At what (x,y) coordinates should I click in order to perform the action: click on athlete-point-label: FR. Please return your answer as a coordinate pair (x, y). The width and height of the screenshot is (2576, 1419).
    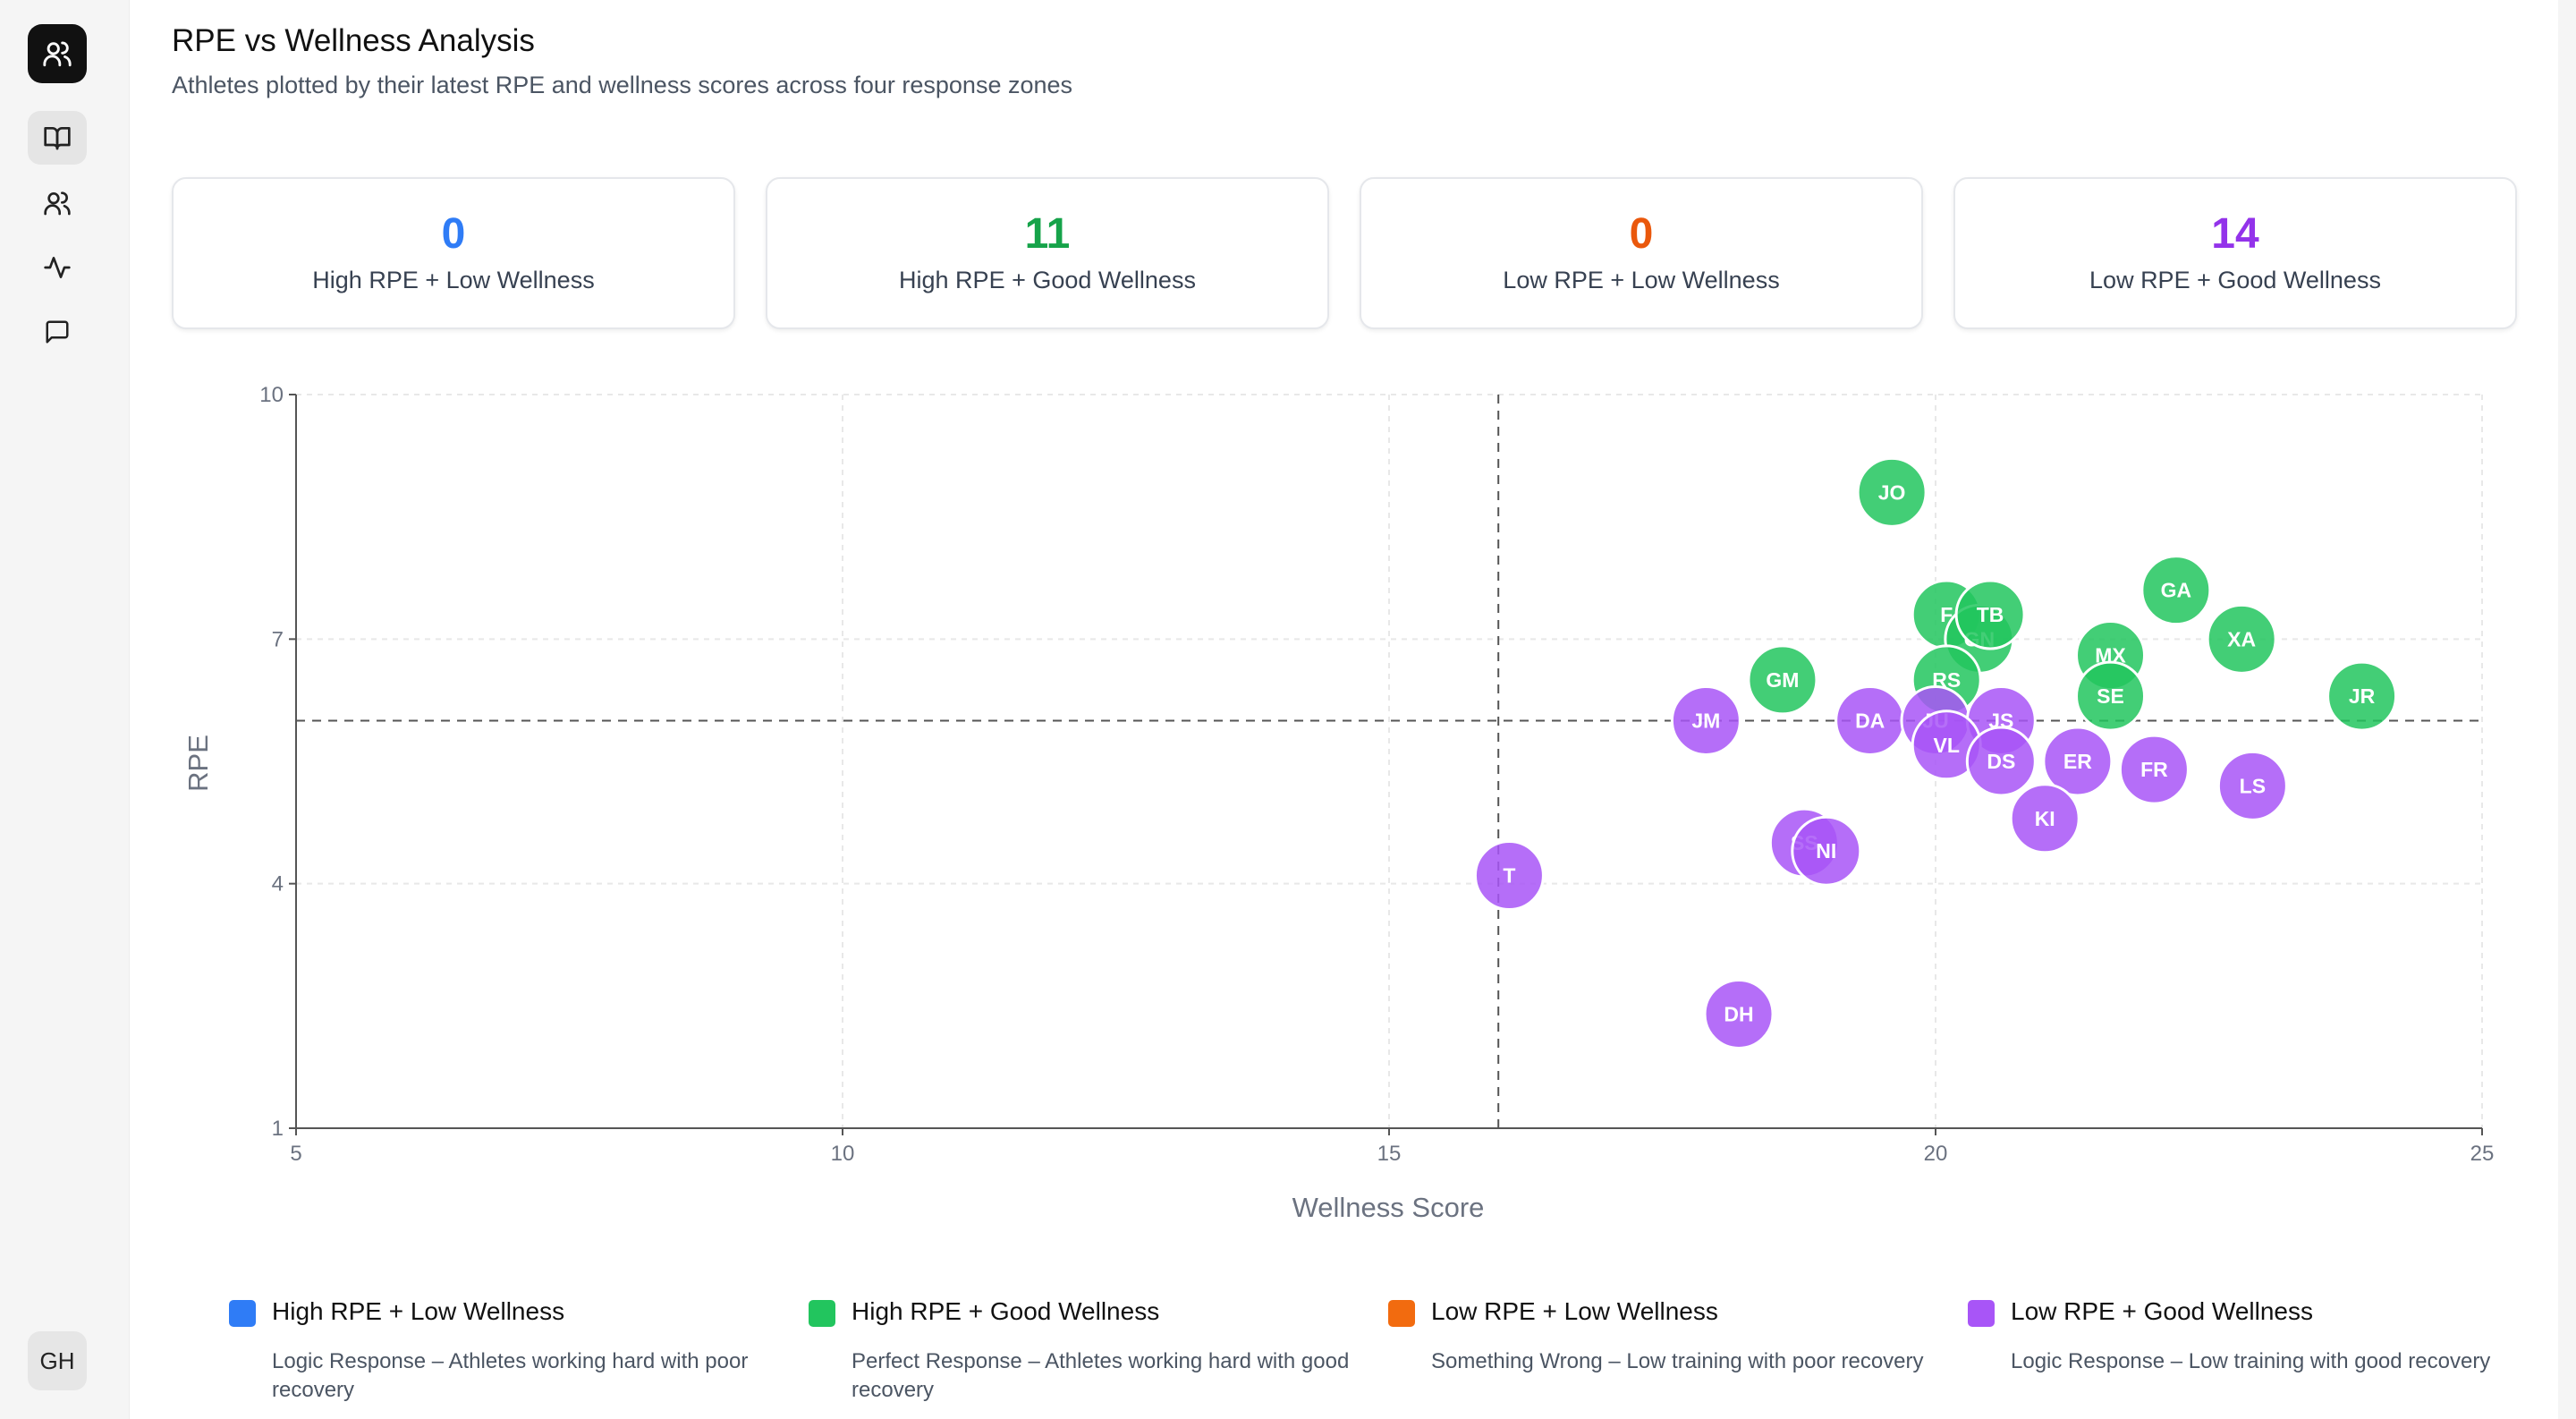
    Looking at the image, I should click on (2154, 769).